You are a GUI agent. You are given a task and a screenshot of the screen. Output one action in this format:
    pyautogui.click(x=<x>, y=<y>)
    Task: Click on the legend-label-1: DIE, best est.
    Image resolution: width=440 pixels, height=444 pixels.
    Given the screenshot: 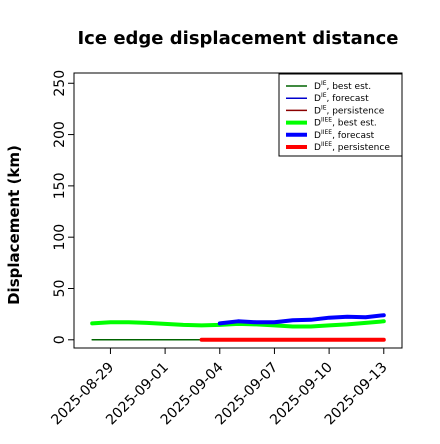 What is the action you would take?
    pyautogui.click(x=342, y=86)
    